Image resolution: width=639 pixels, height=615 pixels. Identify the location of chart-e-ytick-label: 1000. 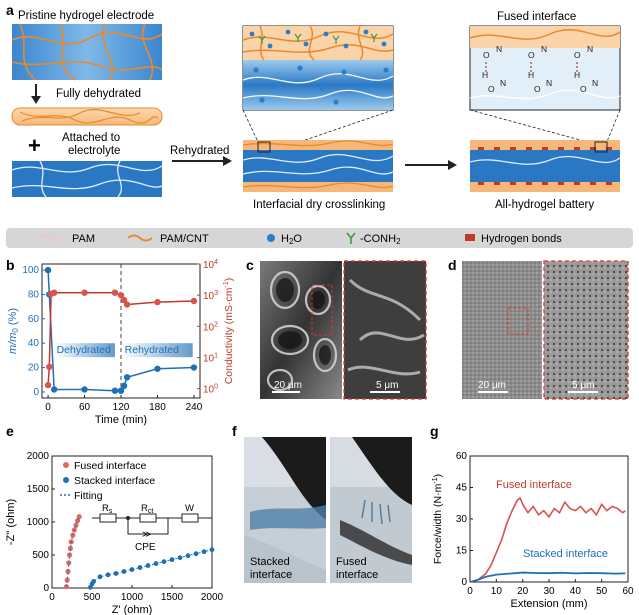
(38, 522).